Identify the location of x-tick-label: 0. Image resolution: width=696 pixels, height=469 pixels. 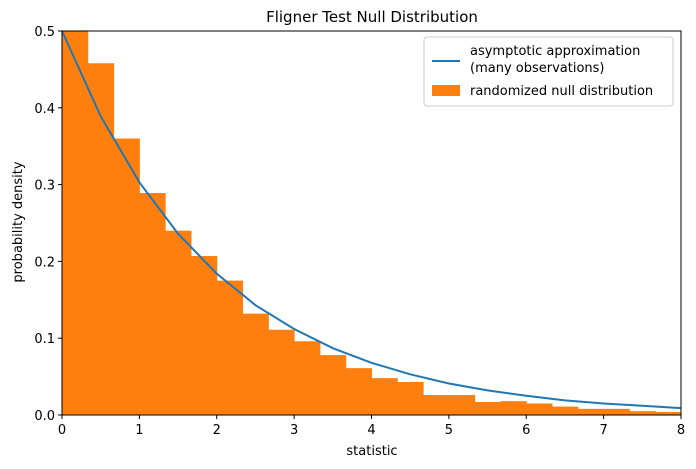
(62, 430).